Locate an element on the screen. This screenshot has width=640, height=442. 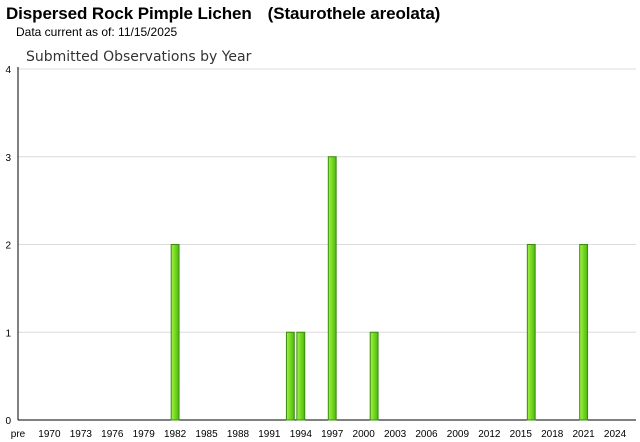
y-tick-label: 1 is located at coordinates (8, 333).